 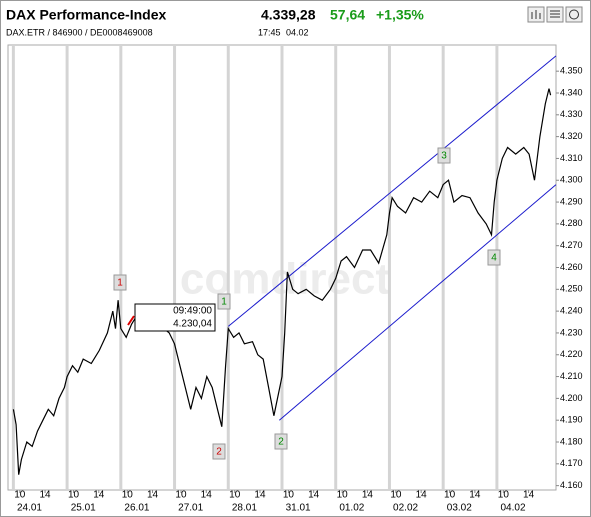 What do you see at coordinates (347, 15) in the screenshot?
I see `change: 57,64` at bounding box center [347, 15].